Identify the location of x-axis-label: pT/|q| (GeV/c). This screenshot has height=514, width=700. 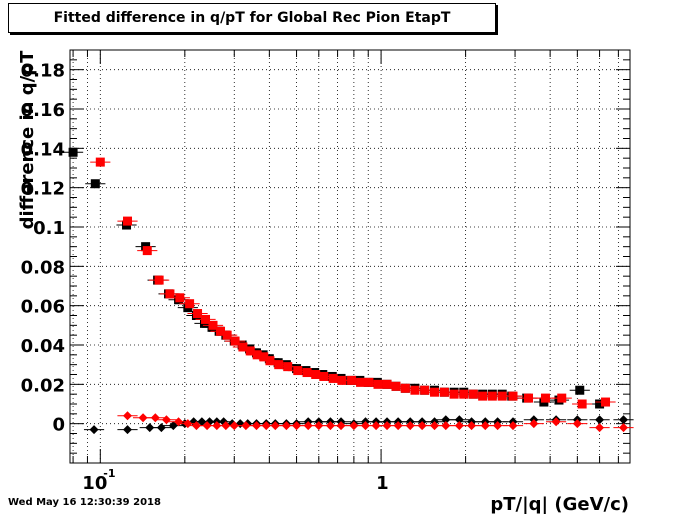
(559, 504).